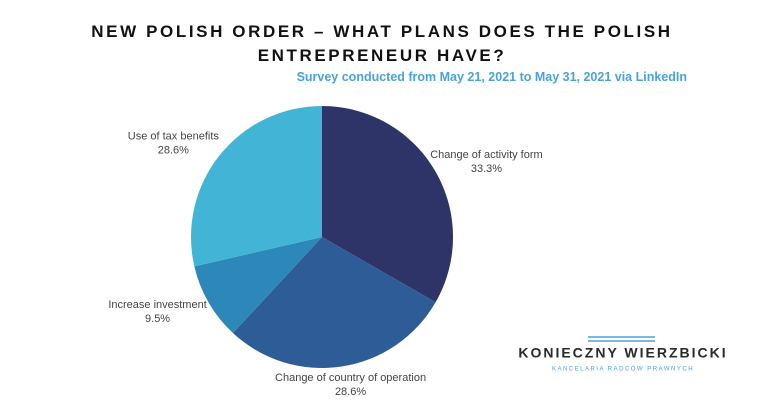  Describe the element at coordinates (486, 155) in the screenshot. I see `slice-label: Change of activity form` at that location.